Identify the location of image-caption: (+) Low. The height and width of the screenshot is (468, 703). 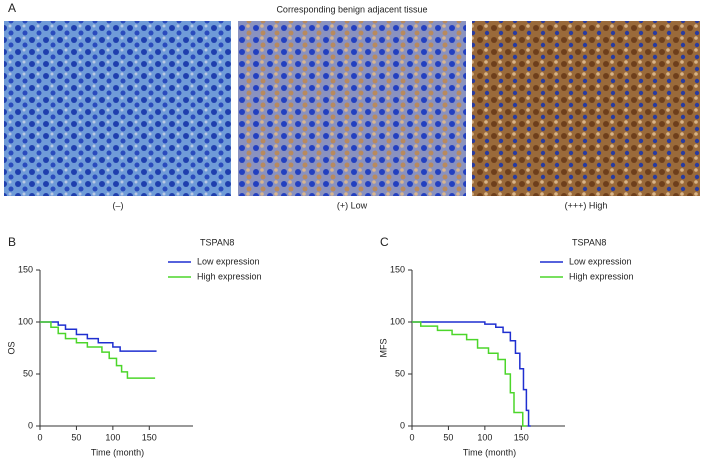
(352, 205).